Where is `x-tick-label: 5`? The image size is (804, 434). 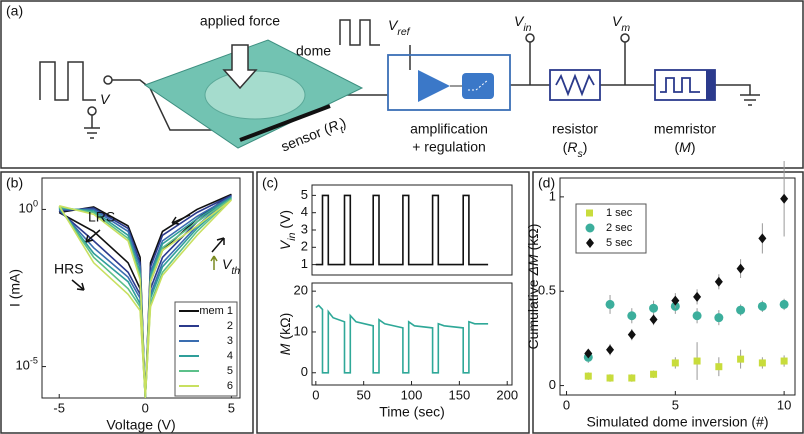
x-tick-label: 5 is located at coordinates (231, 407).